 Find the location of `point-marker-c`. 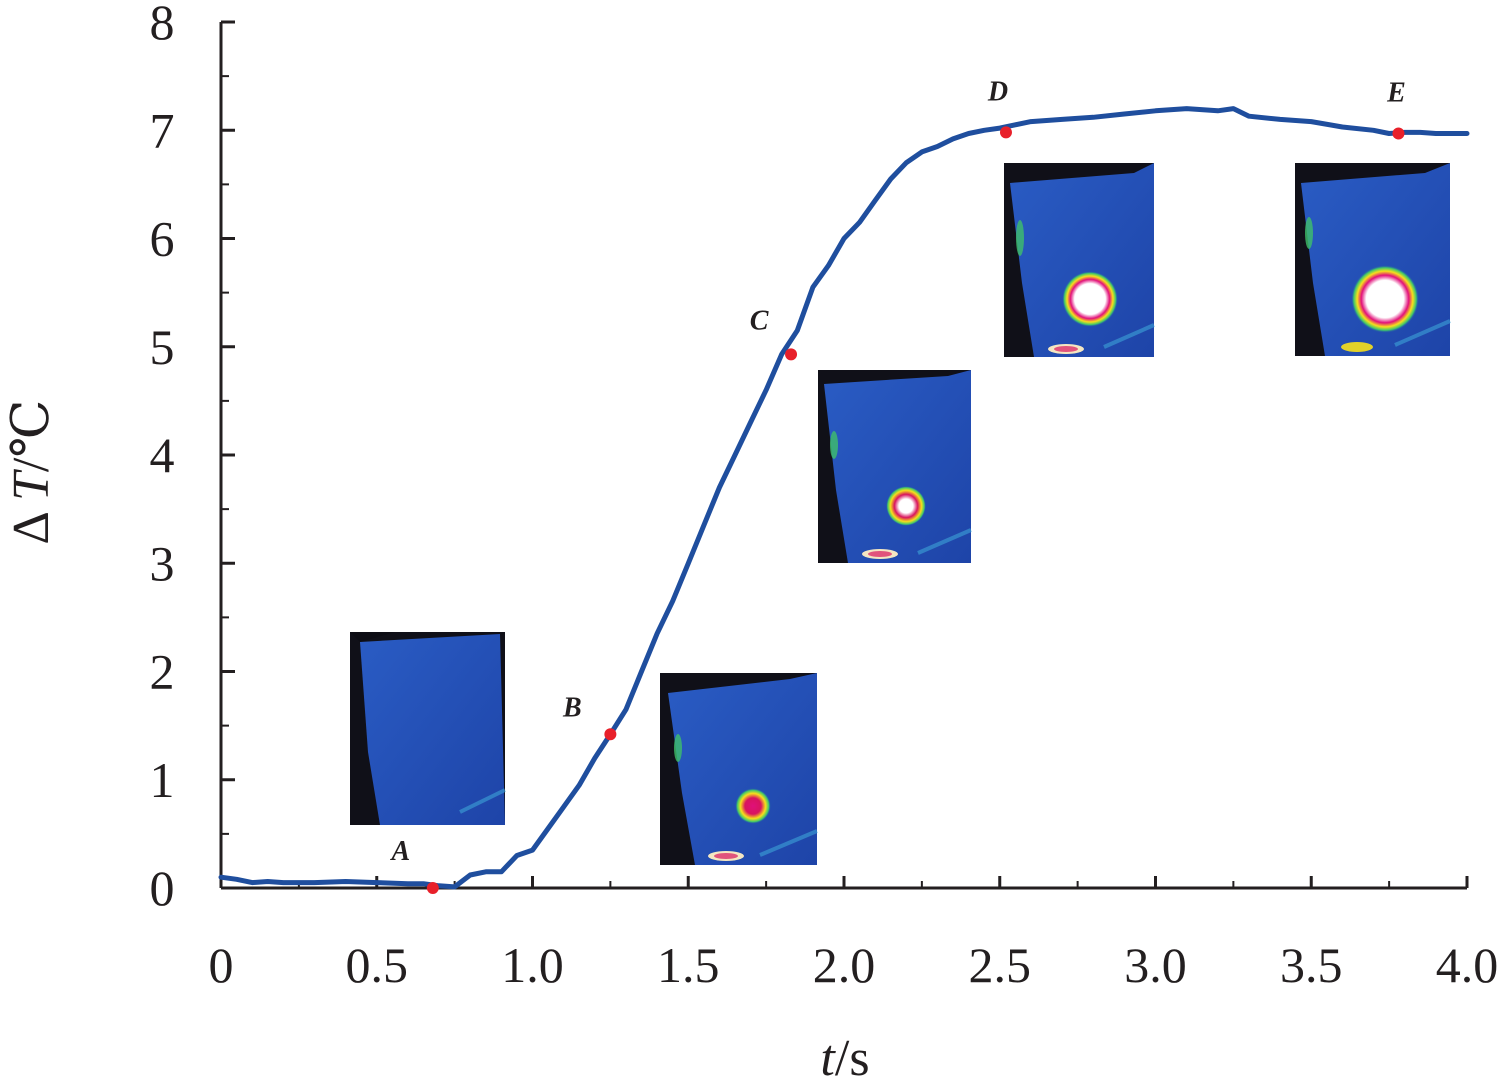

point-marker-c is located at coordinates (791, 354).